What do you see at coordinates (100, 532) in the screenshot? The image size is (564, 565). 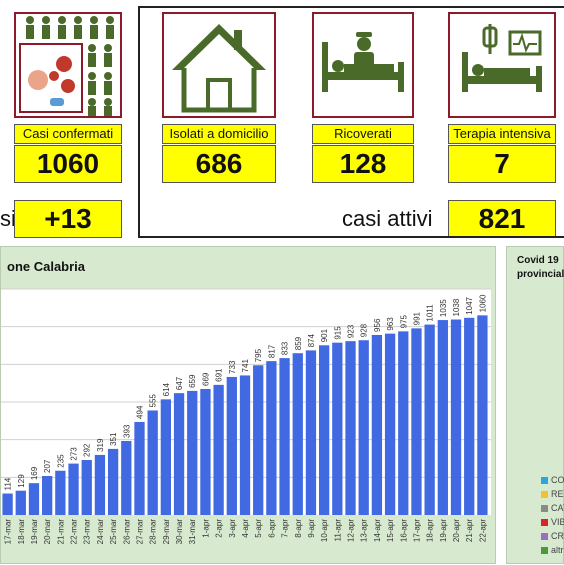 I see `tick-label-24-mar: 24-mar` at bounding box center [100, 532].